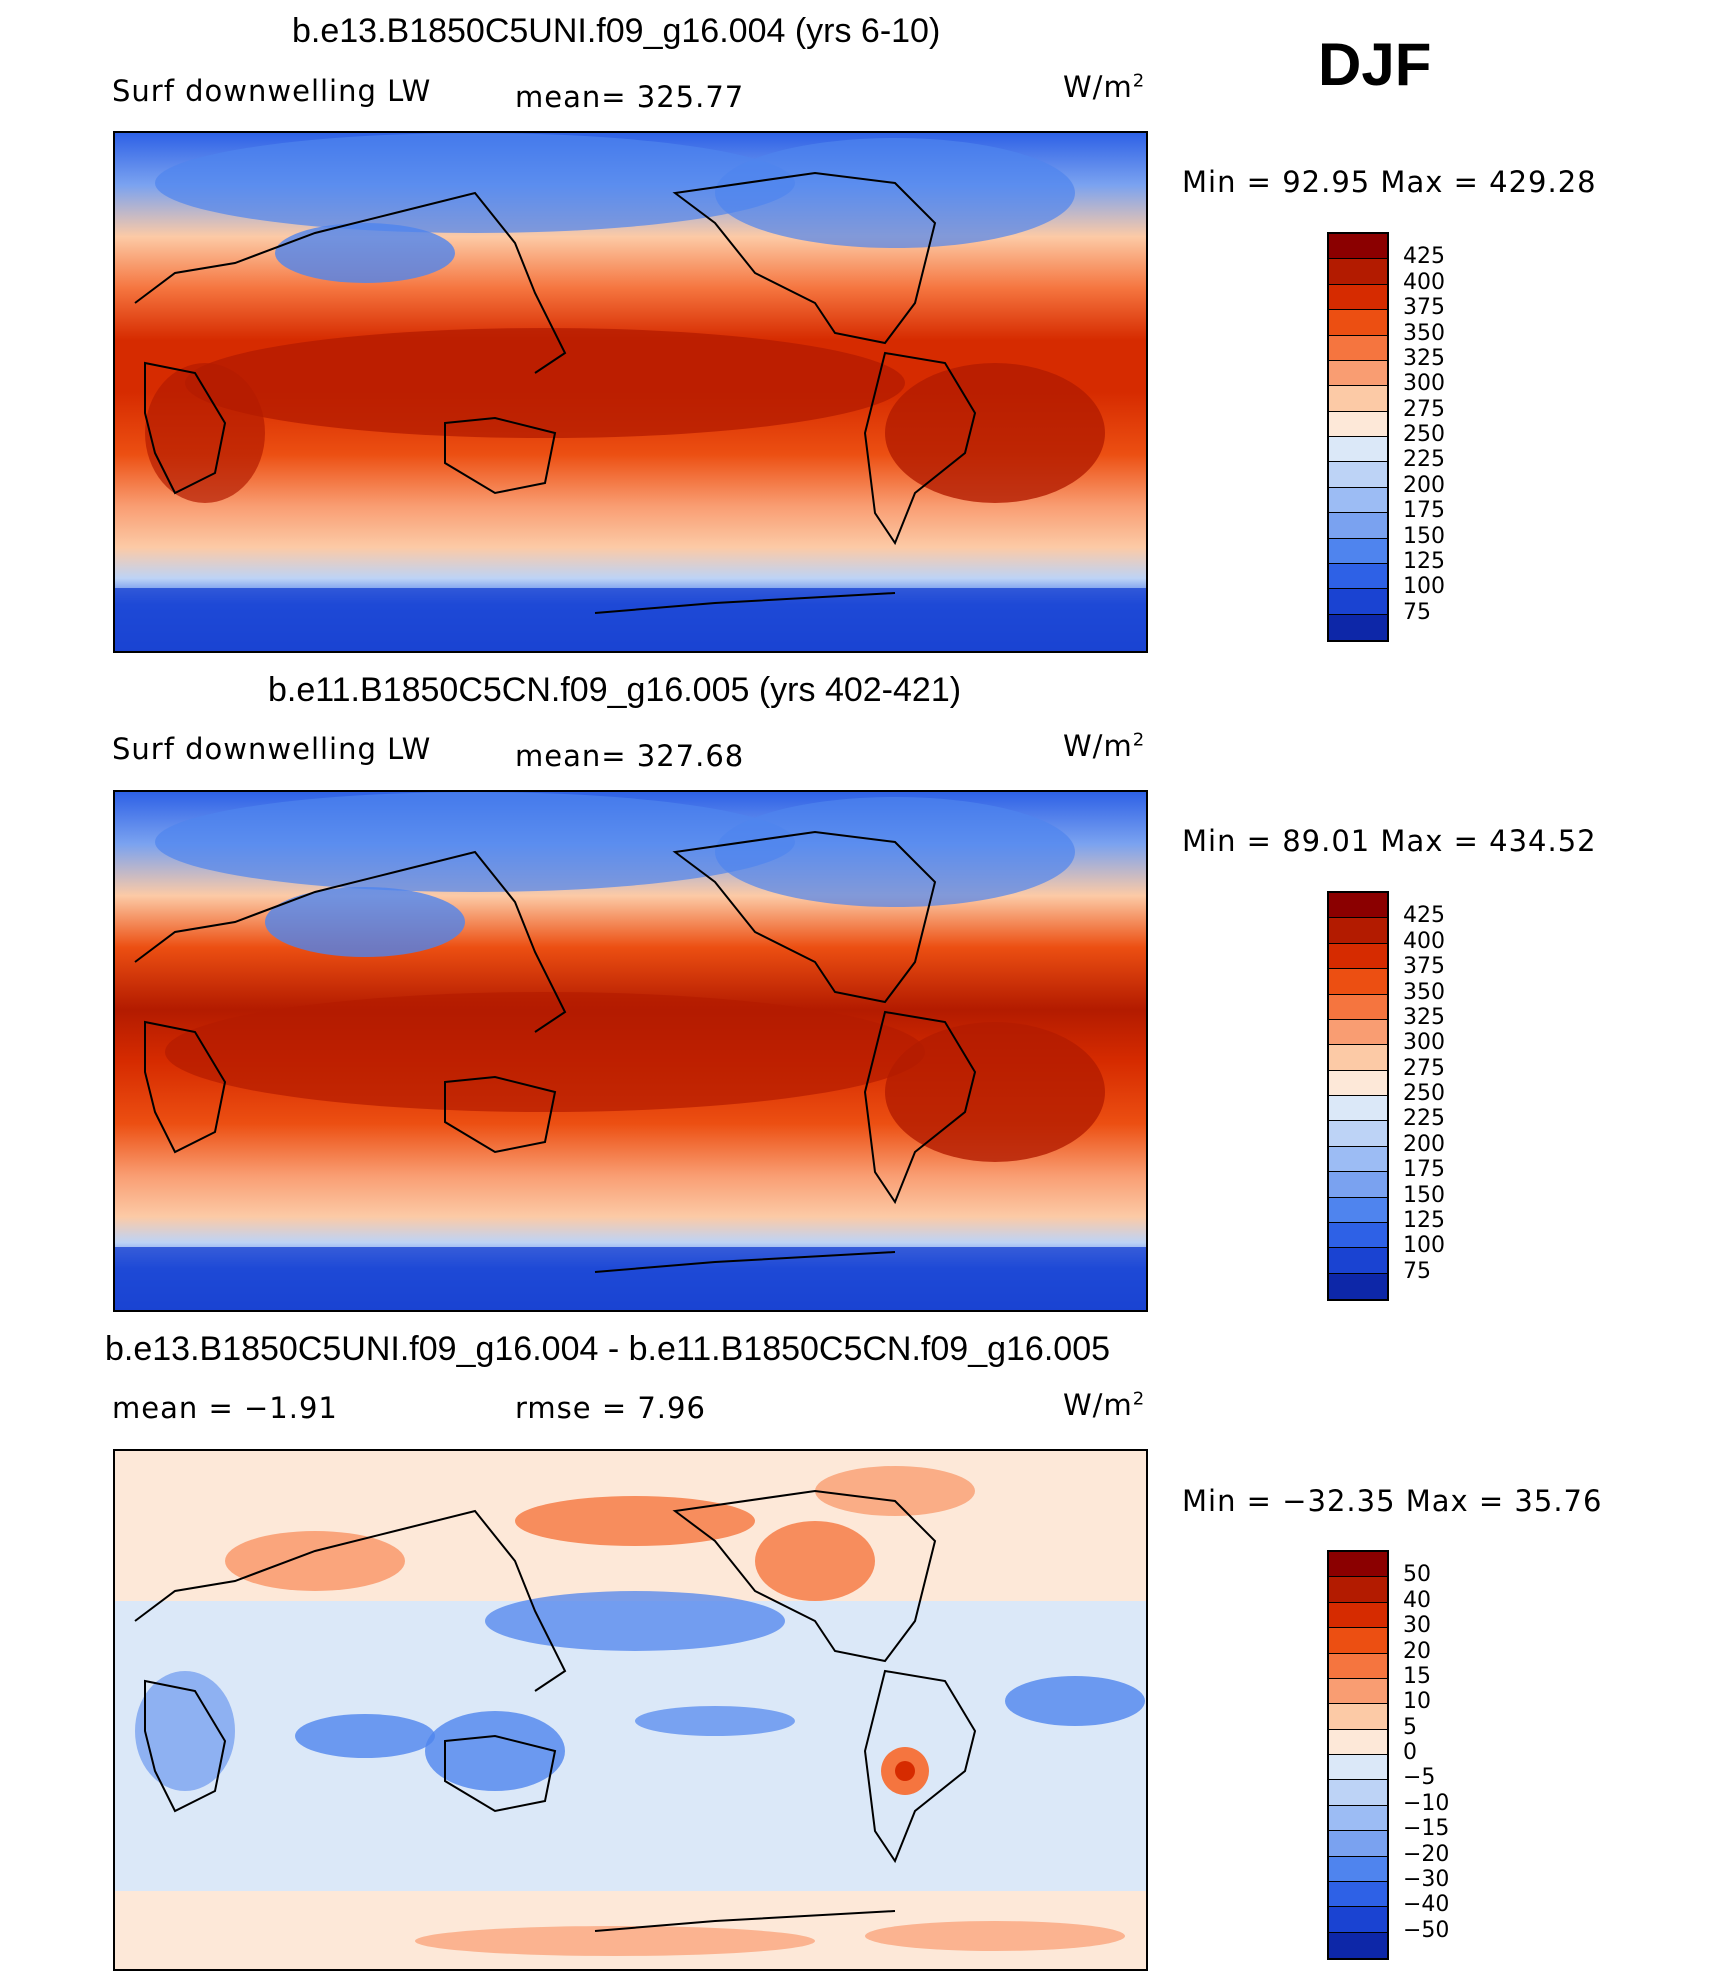 This screenshot has height=1974, width=1710. I want to click on colorbar-tick-label: −20, so click(1426, 1854).